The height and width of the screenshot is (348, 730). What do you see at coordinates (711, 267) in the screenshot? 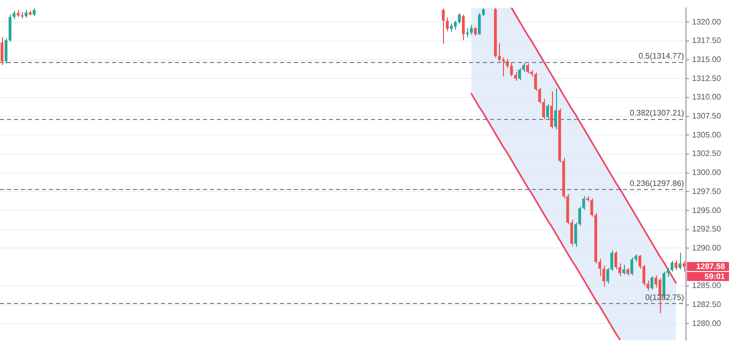
I see `text: 1287.58` at bounding box center [711, 267].